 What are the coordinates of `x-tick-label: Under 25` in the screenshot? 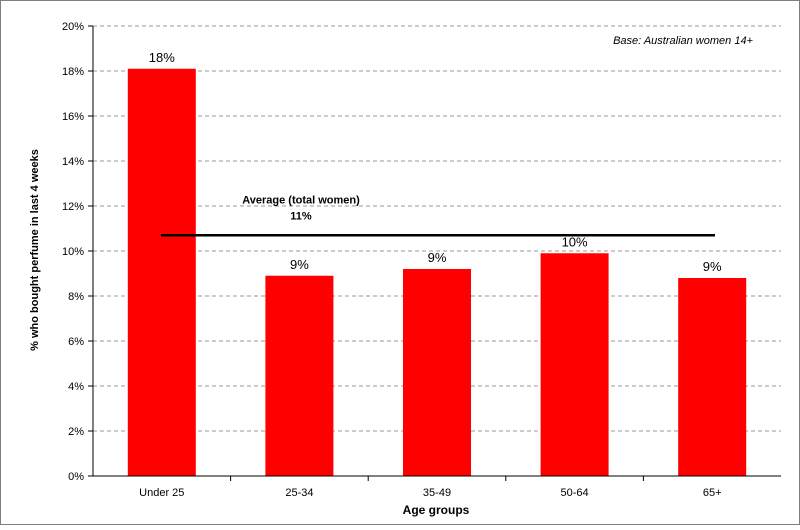 It's located at (161, 493).